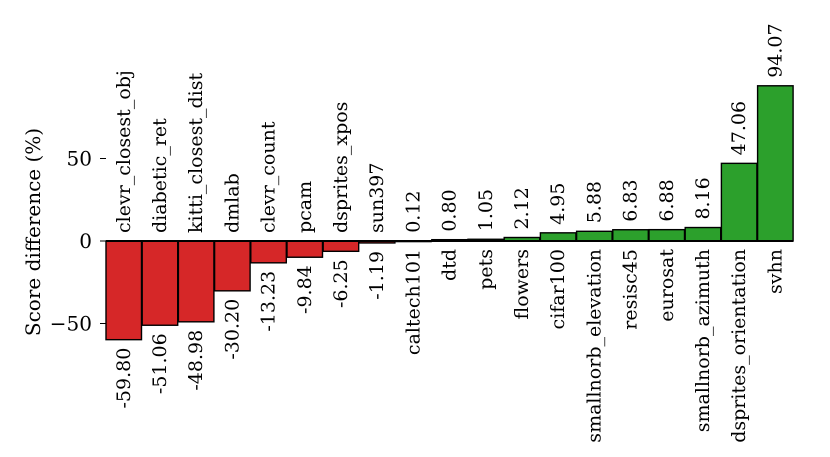 Image resolution: width=830 pixels, height=457 pixels. I want to click on category-label-kitti_closest_dist: kitti_closest_dist, so click(196, 153).